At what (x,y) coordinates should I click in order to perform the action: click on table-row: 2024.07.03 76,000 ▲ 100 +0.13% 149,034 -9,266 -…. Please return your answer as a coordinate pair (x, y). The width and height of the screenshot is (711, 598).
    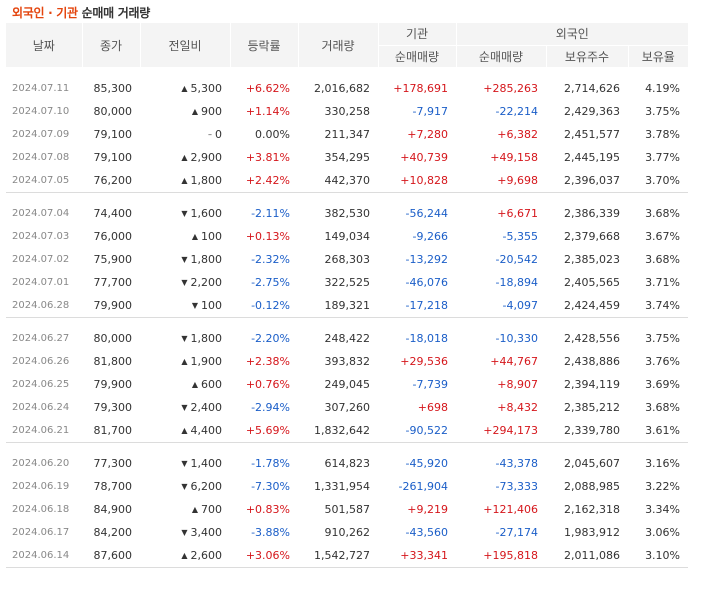
    Looking at the image, I should click on (347, 236).